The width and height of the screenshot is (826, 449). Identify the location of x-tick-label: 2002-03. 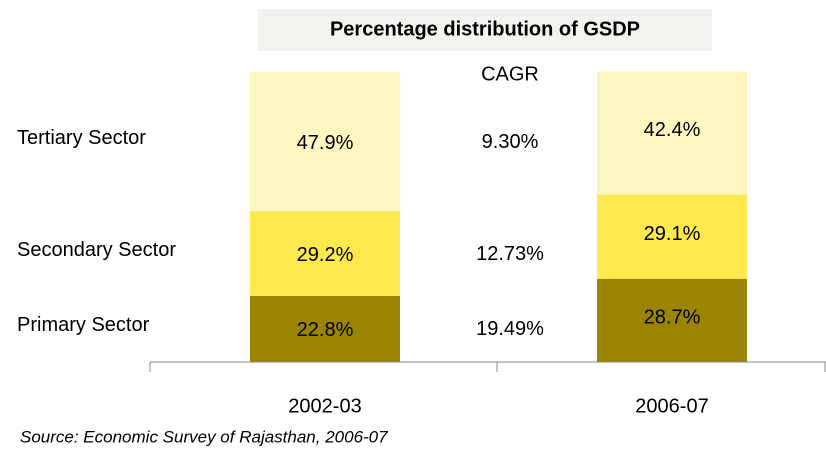
(324, 406).